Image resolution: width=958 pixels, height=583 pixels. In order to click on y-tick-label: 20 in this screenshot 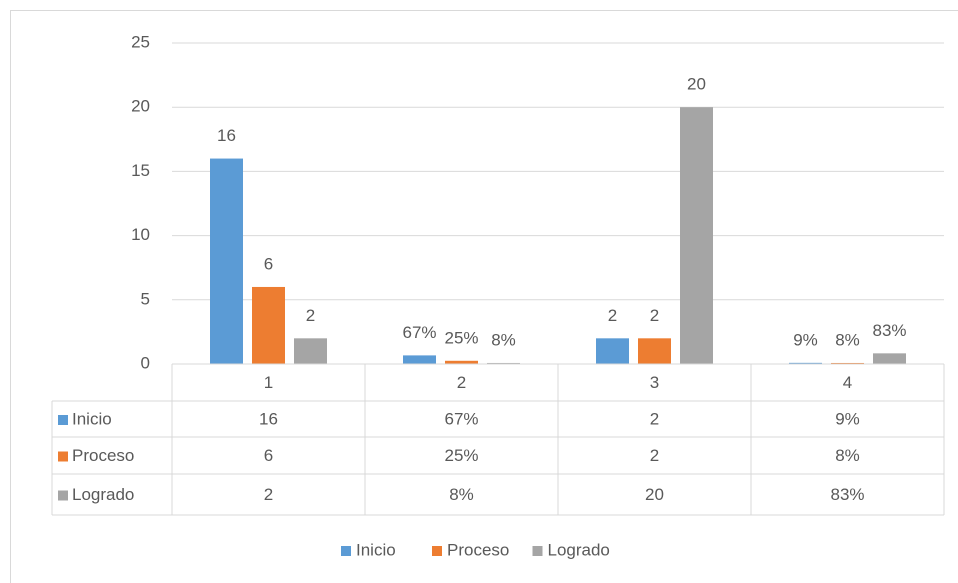, I will do `click(140, 106)`.